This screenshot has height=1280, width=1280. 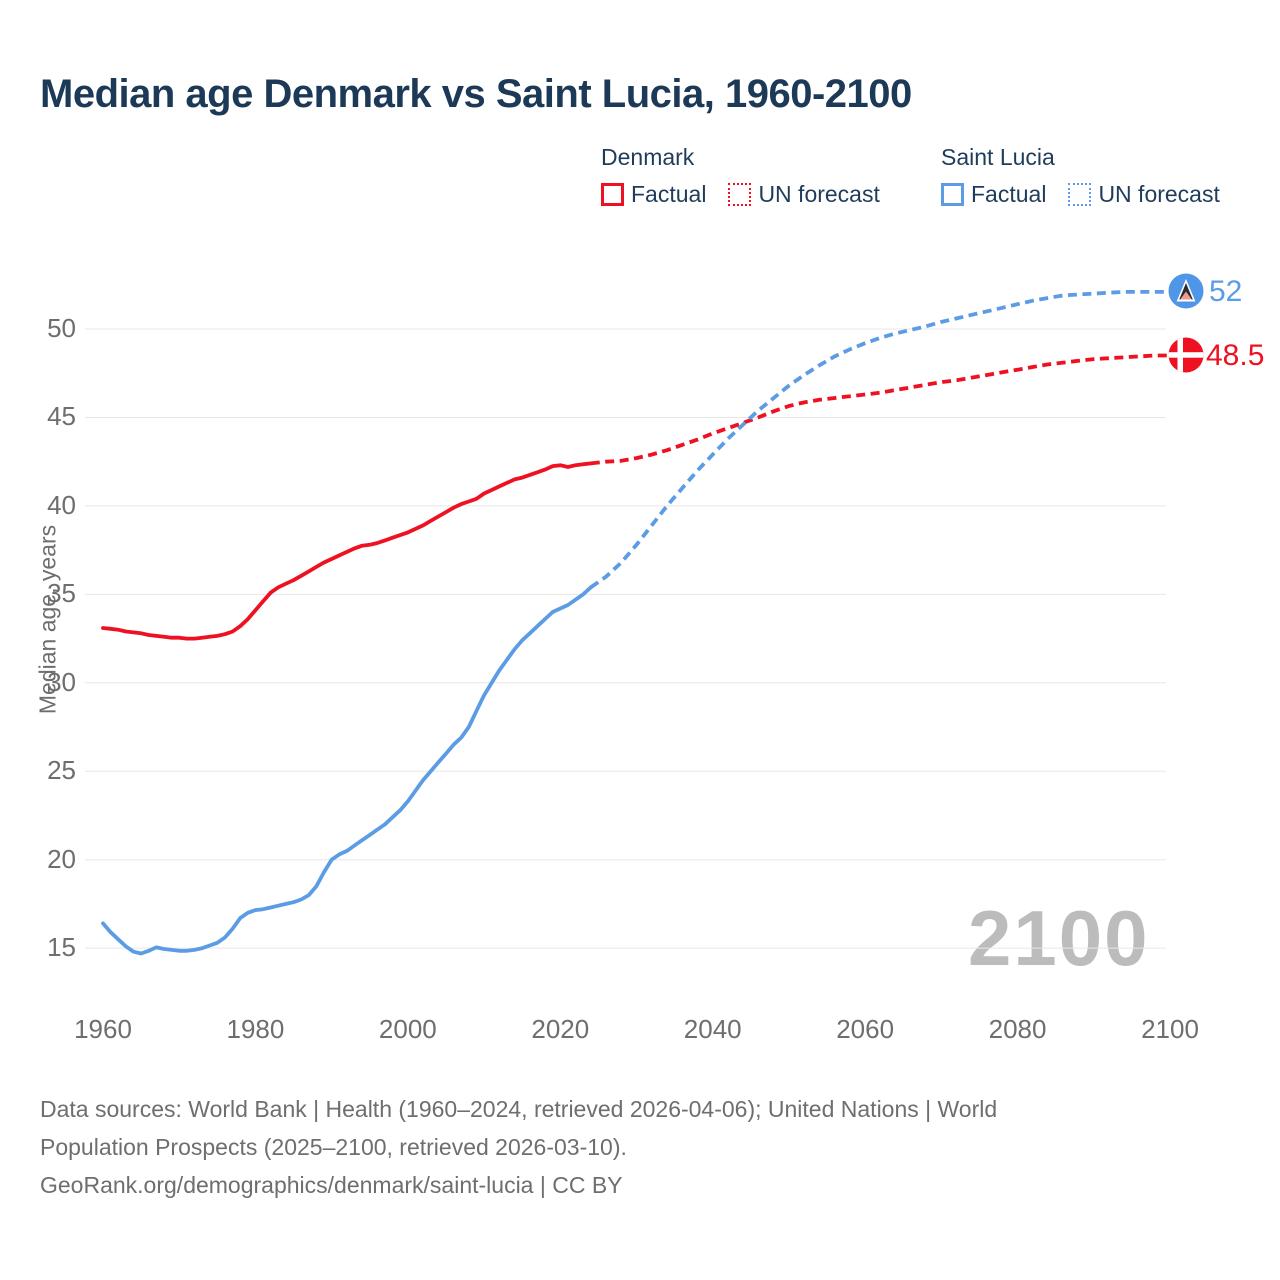 What do you see at coordinates (255, 1029) in the screenshot?
I see `x-tick-label: 1980` at bounding box center [255, 1029].